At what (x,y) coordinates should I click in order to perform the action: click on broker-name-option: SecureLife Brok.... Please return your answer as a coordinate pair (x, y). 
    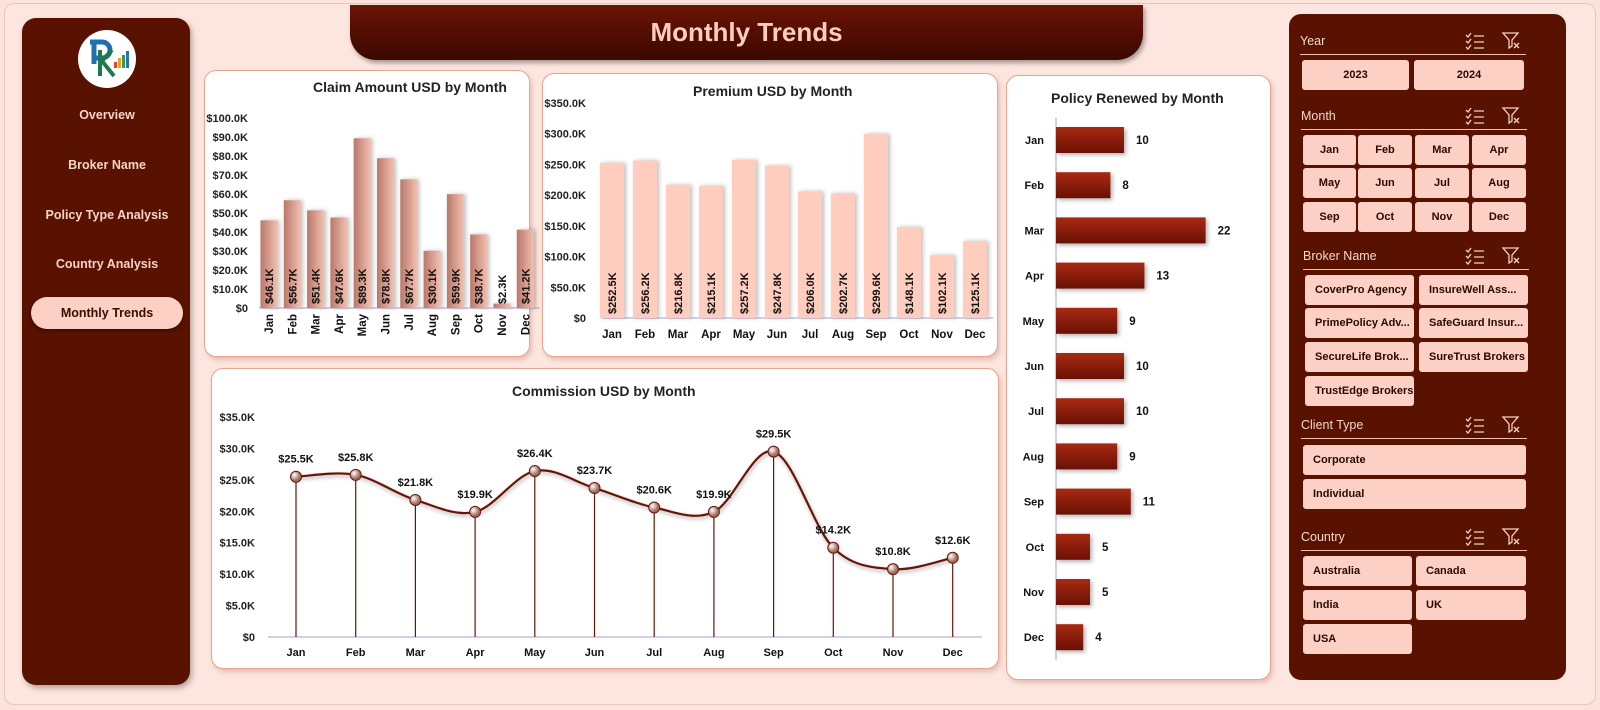
    Looking at the image, I should click on (1359, 357).